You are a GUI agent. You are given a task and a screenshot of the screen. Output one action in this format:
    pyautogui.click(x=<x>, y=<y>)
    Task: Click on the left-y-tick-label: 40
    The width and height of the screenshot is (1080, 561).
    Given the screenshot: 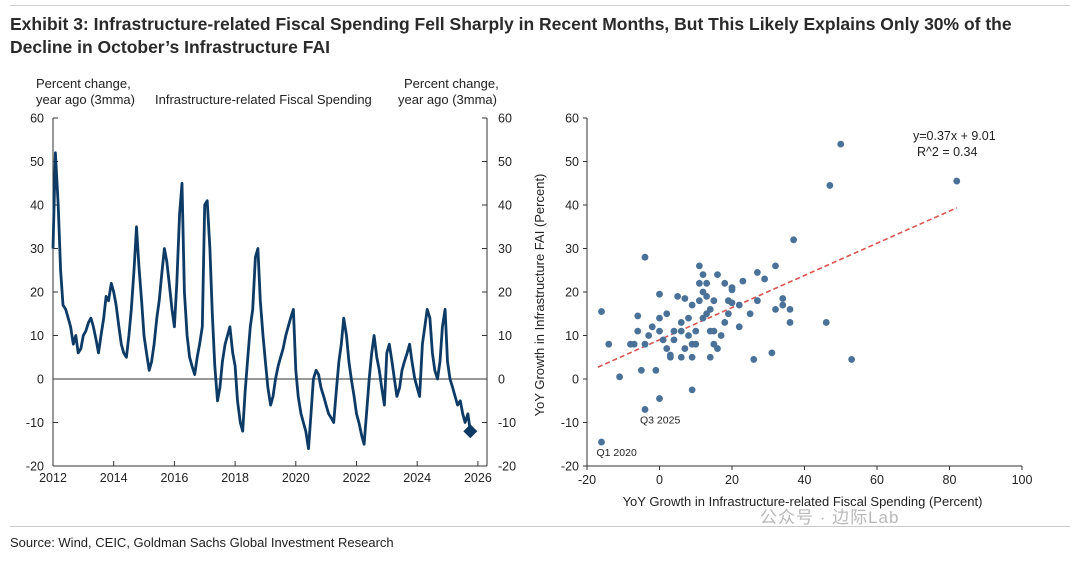 What is the action you would take?
    pyautogui.click(x=37, y=206)
    